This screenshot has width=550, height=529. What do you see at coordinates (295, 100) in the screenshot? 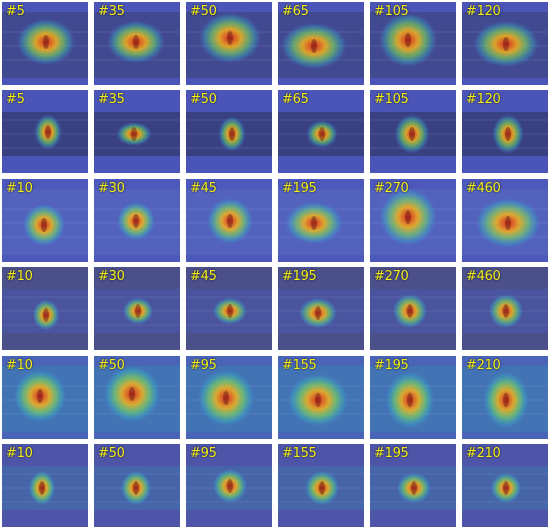
I see `frame-number-label: #65` at bounding box center [295, 100].